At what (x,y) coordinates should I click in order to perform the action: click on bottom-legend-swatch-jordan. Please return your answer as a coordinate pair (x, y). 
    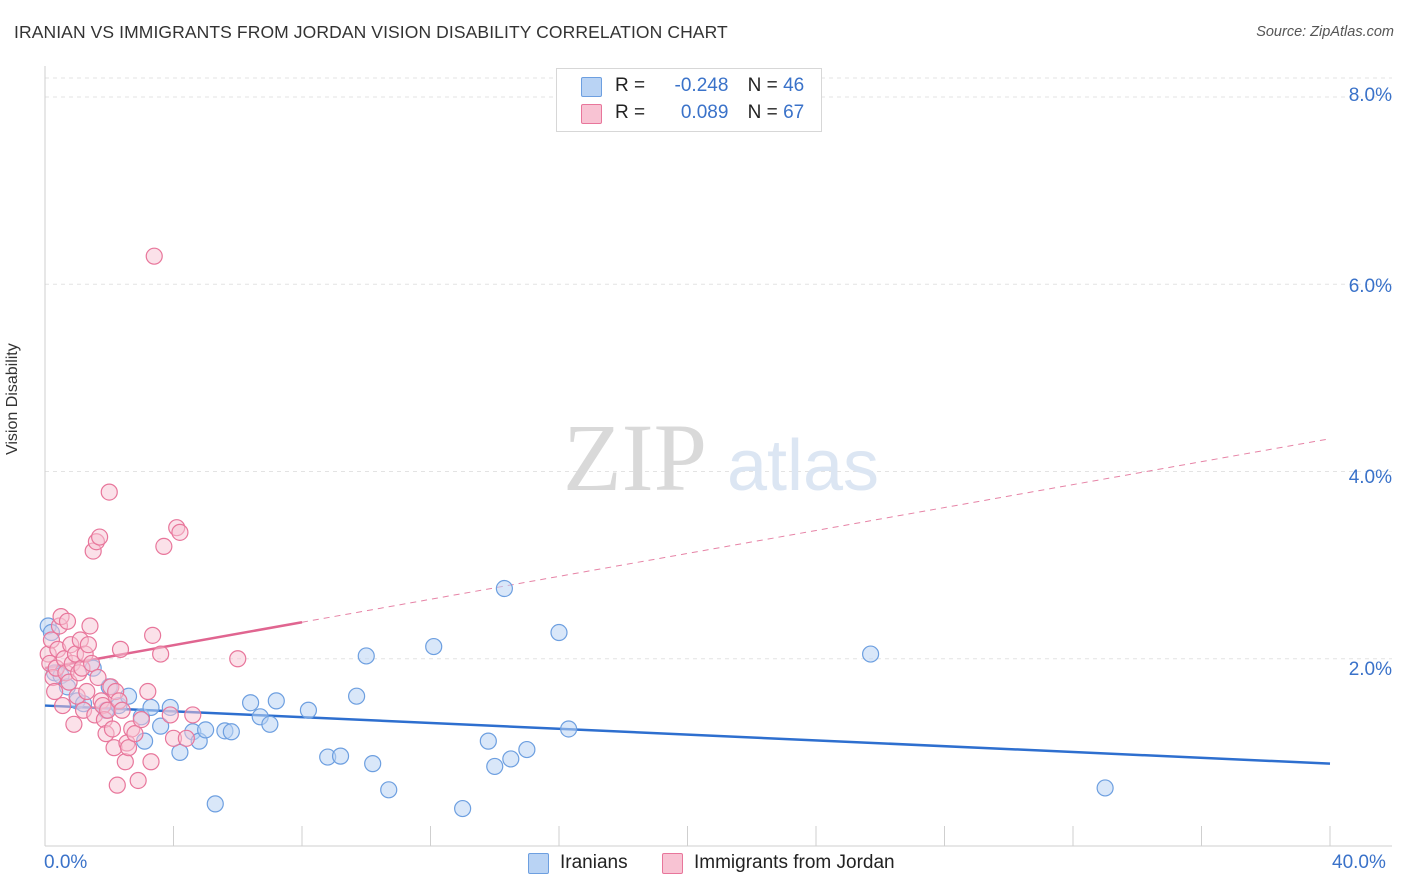
    Looking at the image, I should click on (672, 863).